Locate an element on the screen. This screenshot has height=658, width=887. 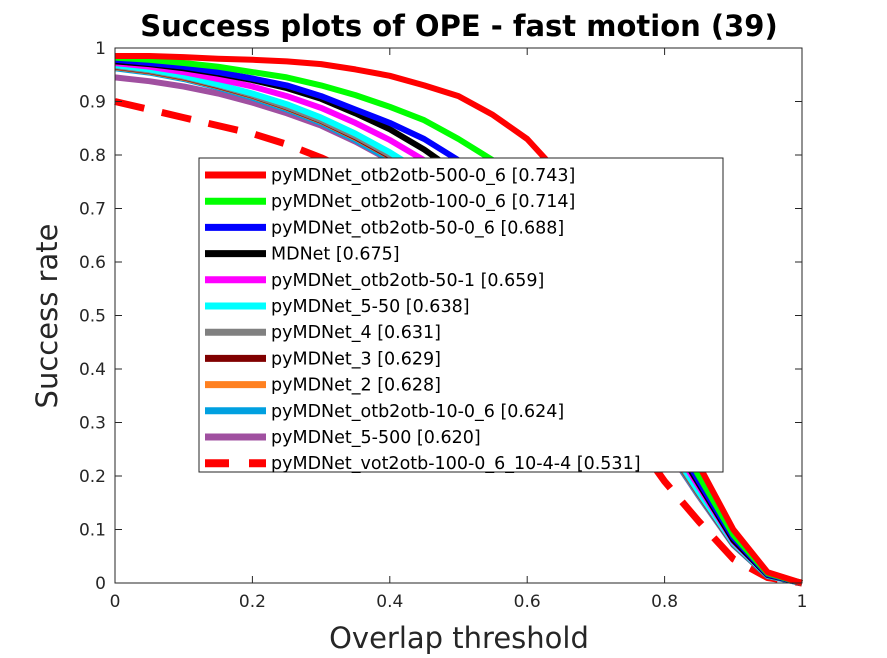
y-tick-label: 0.9 is located at coordinates (92, 103).